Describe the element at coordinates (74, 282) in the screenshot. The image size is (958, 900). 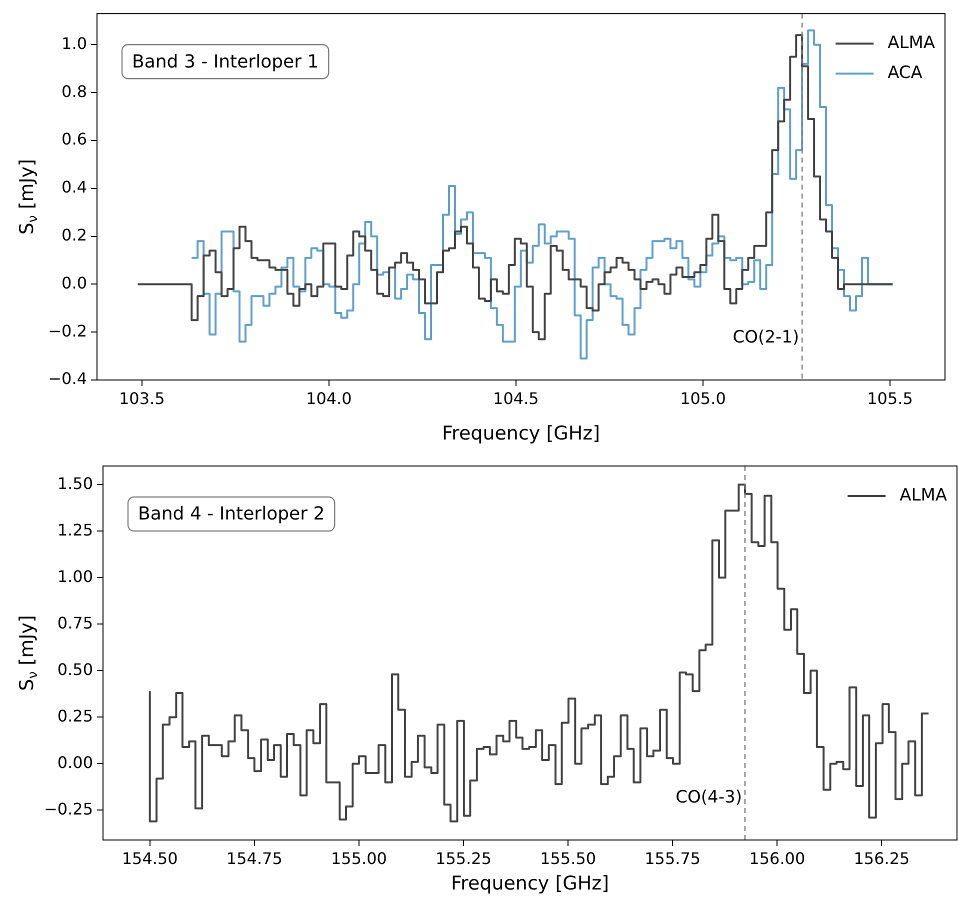
I see `y-tick-label: 0.0` at that location.